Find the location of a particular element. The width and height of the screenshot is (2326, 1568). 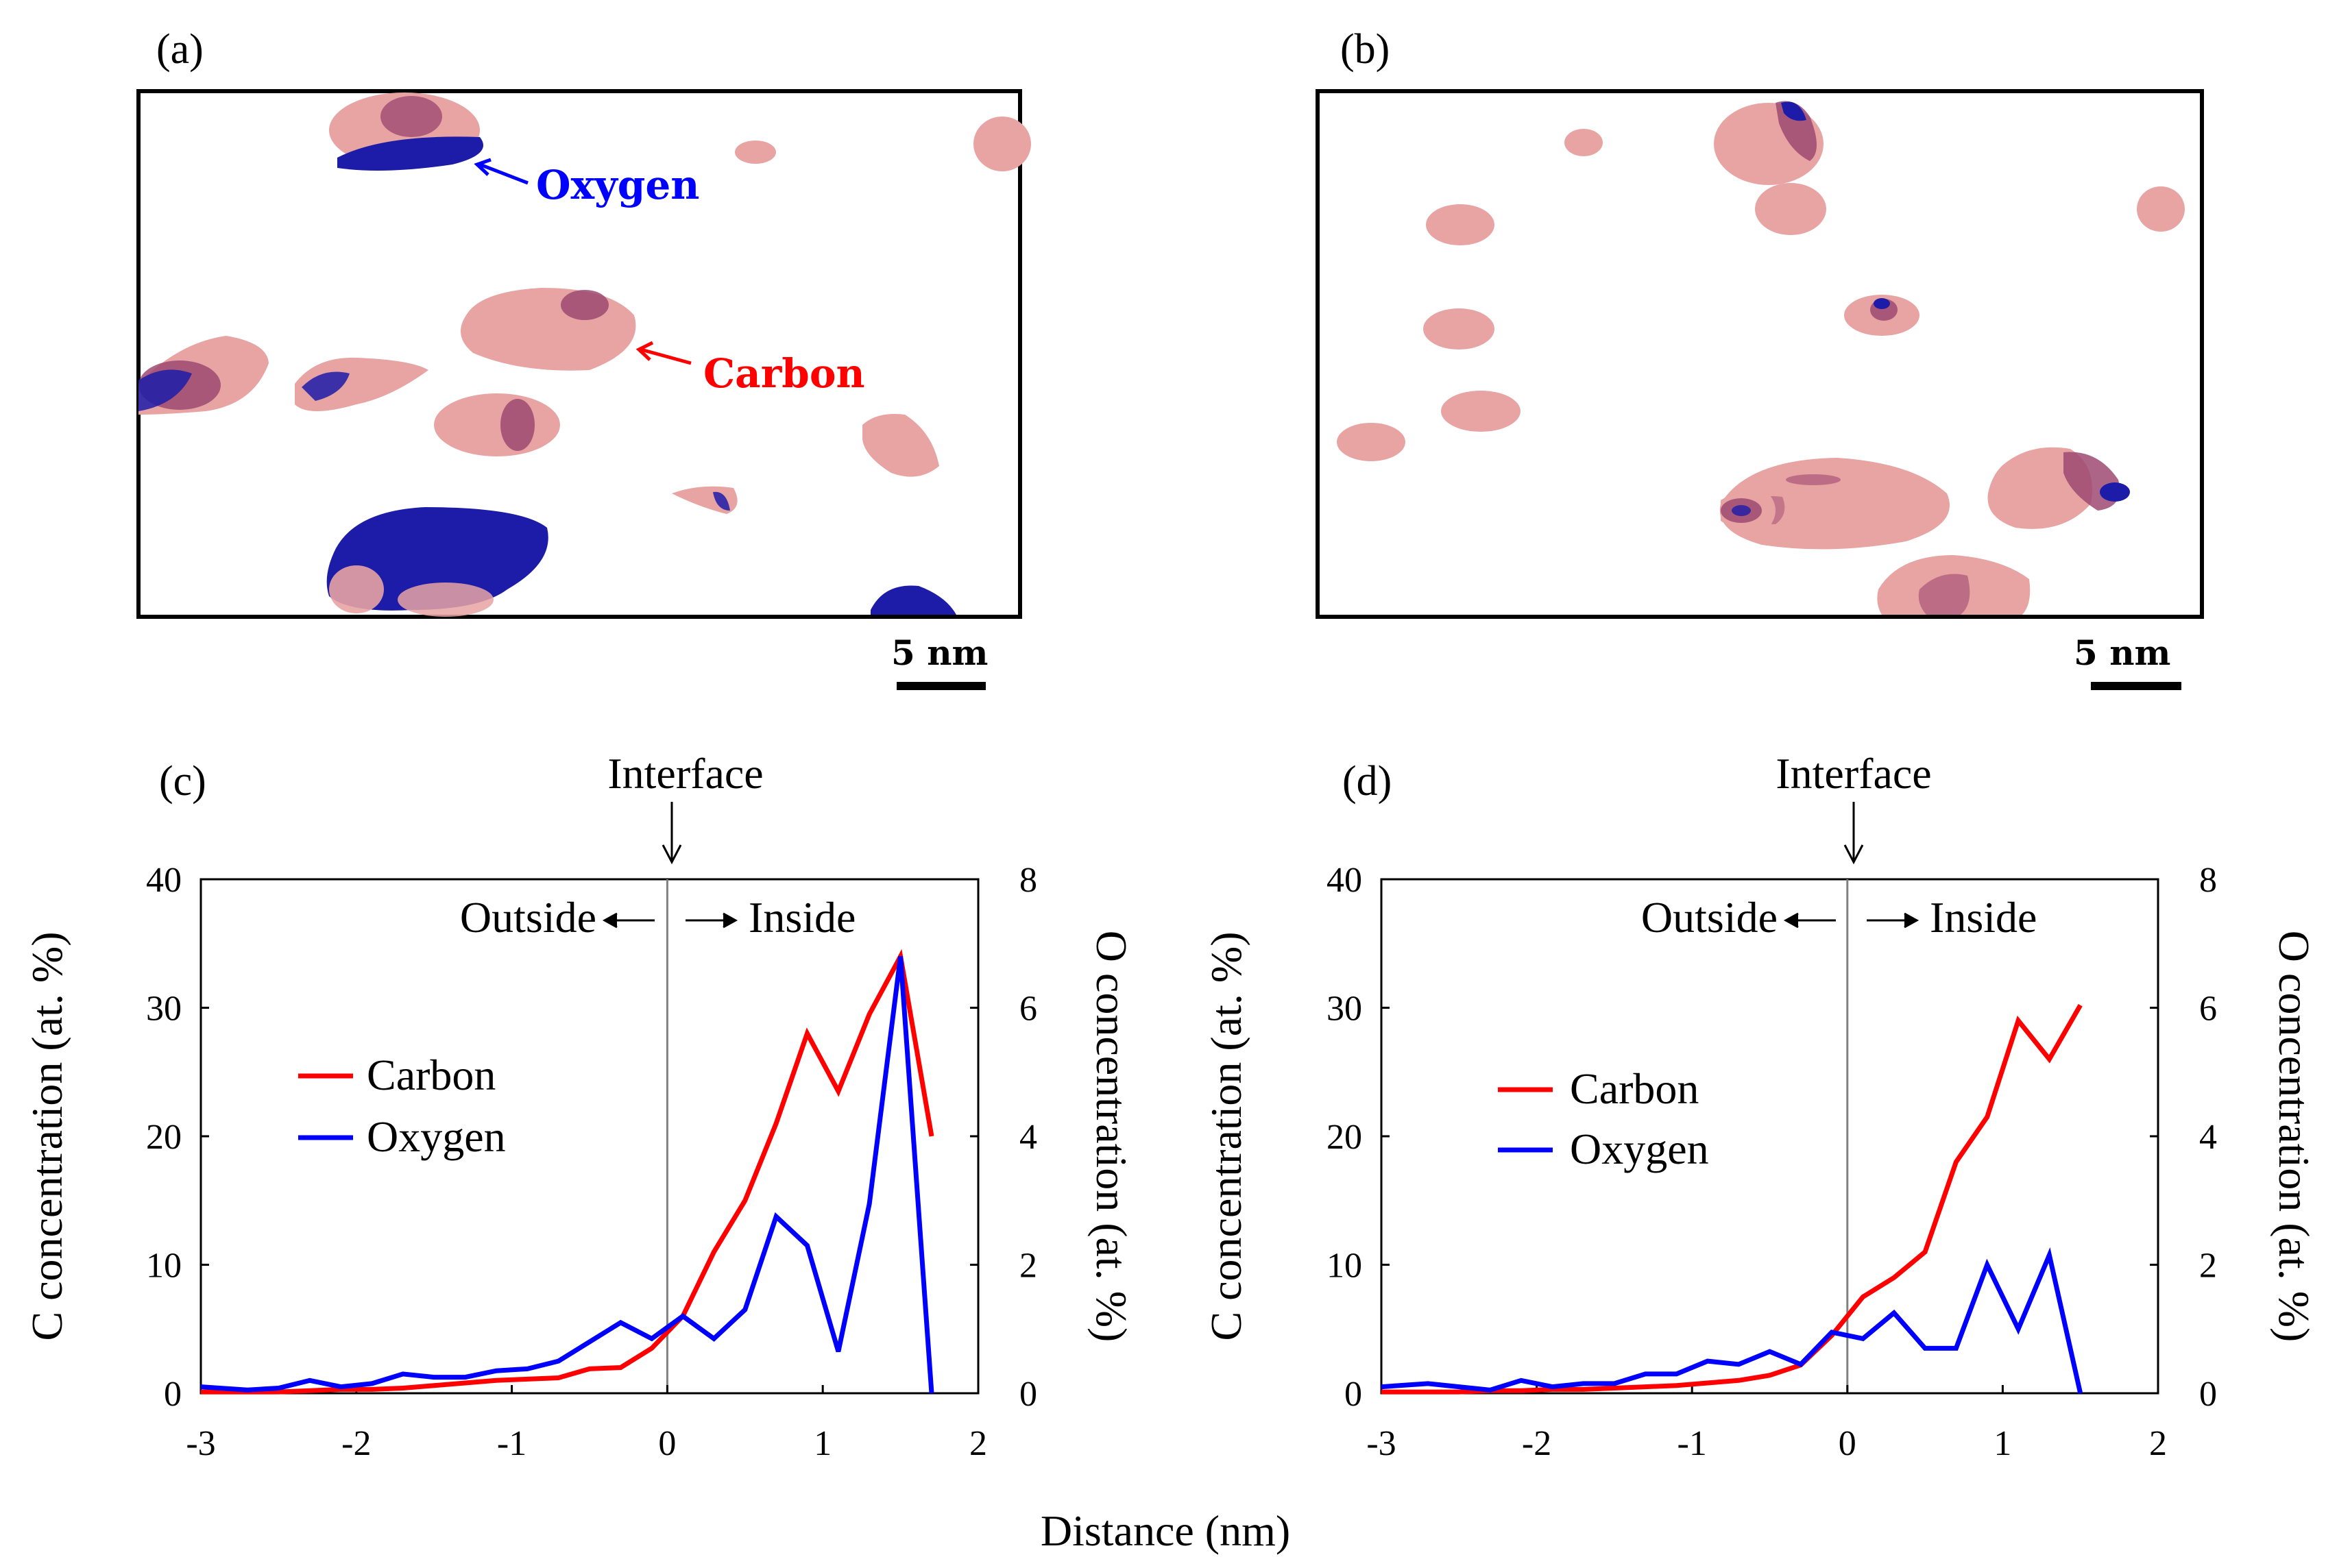

chart-d-right-ticks: 0 2 4 6 8 is located at coordinates (2184, 1137).